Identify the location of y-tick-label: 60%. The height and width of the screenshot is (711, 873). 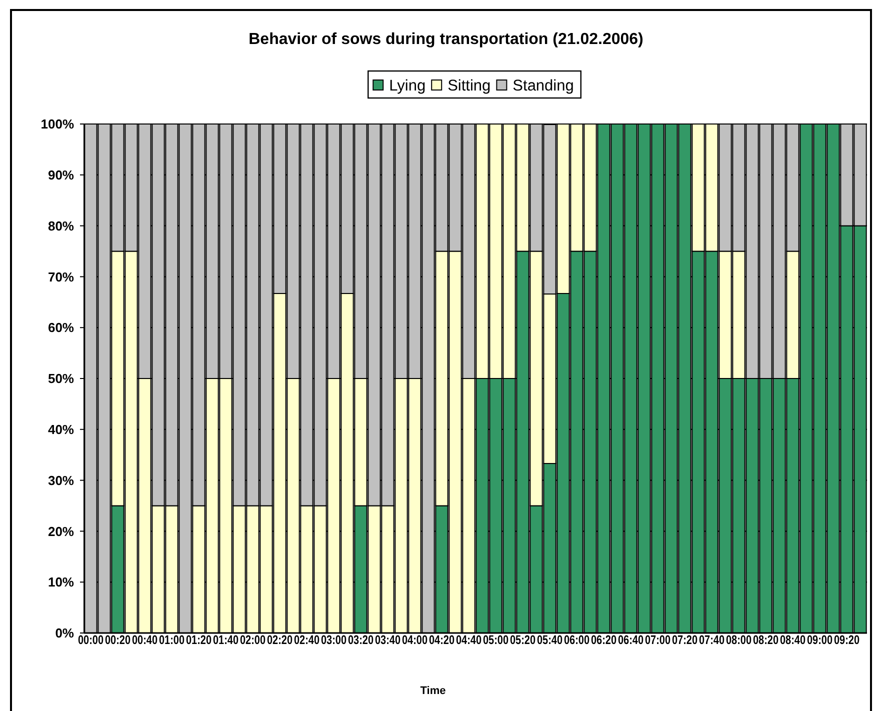
(61, 328).